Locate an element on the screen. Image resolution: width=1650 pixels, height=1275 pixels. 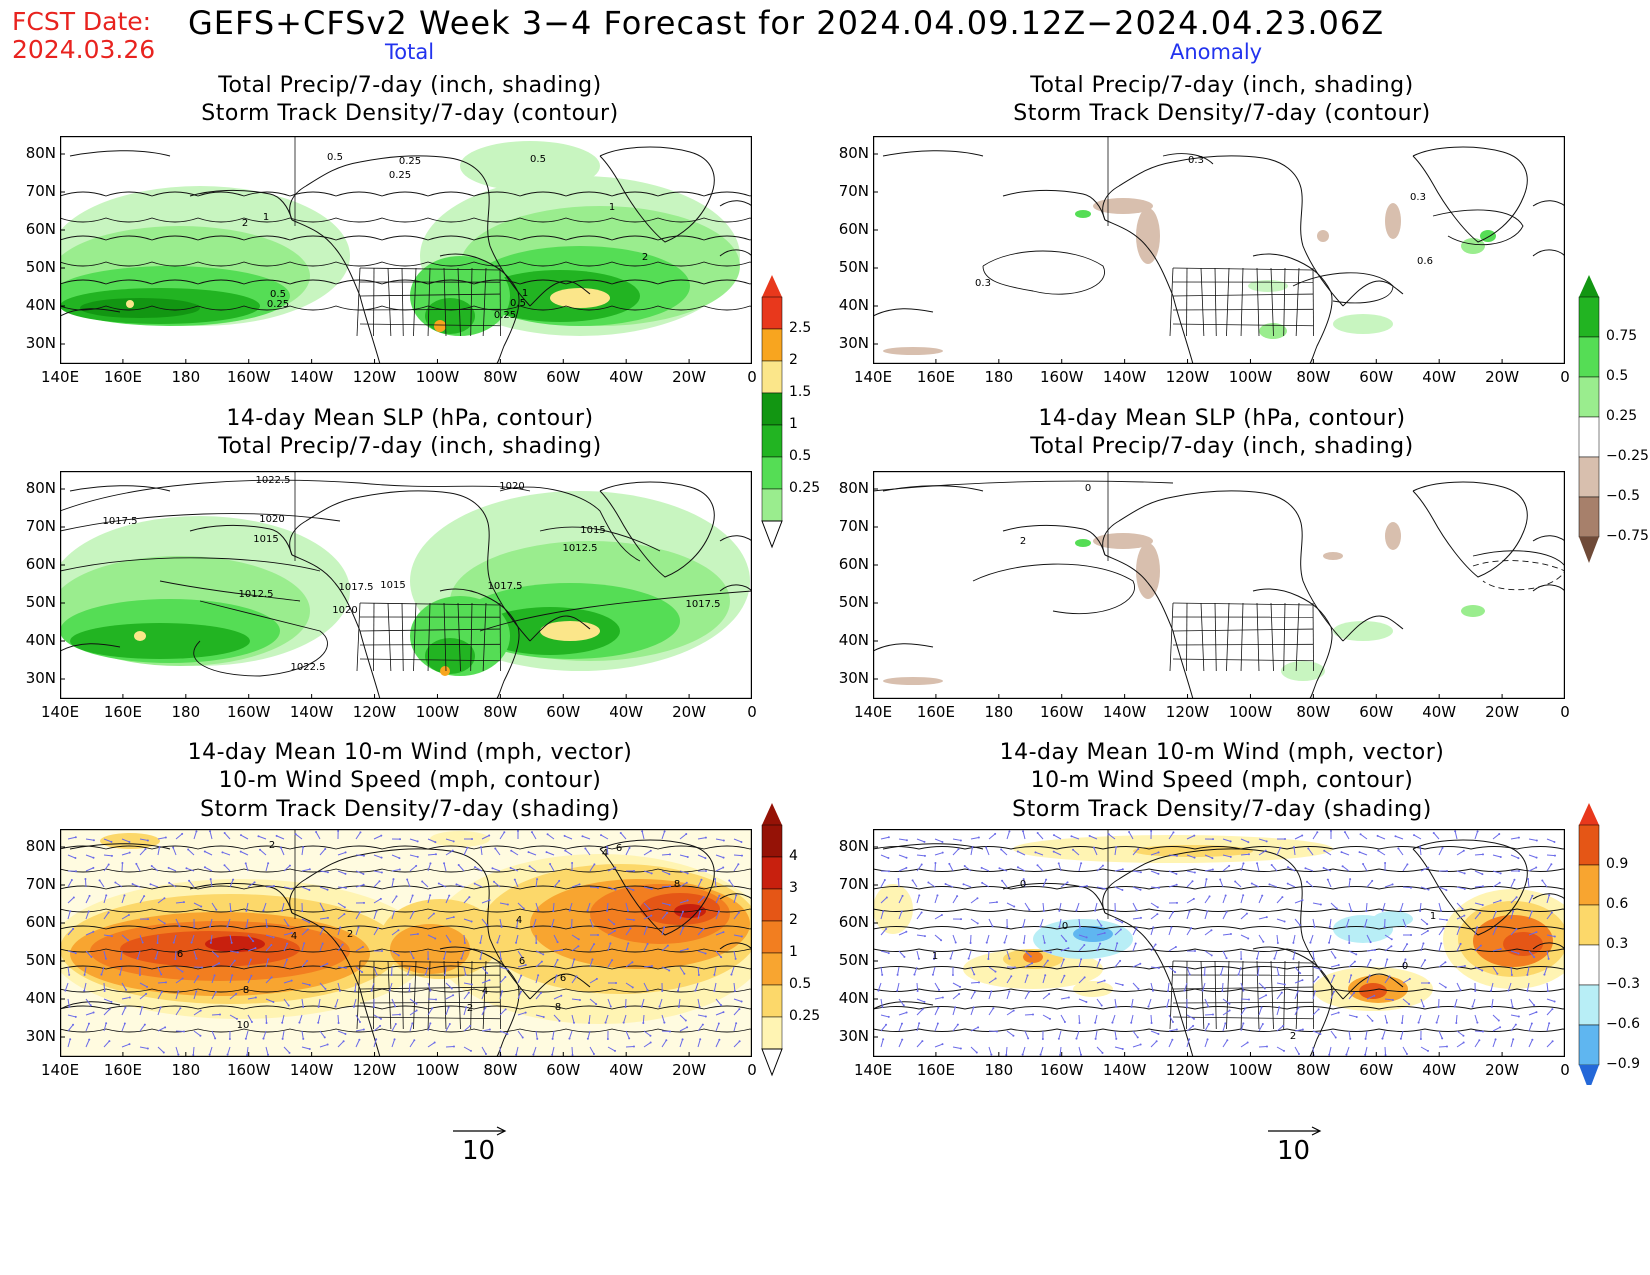
lat-tick-label: 40N is located at coordinates (40, 640).